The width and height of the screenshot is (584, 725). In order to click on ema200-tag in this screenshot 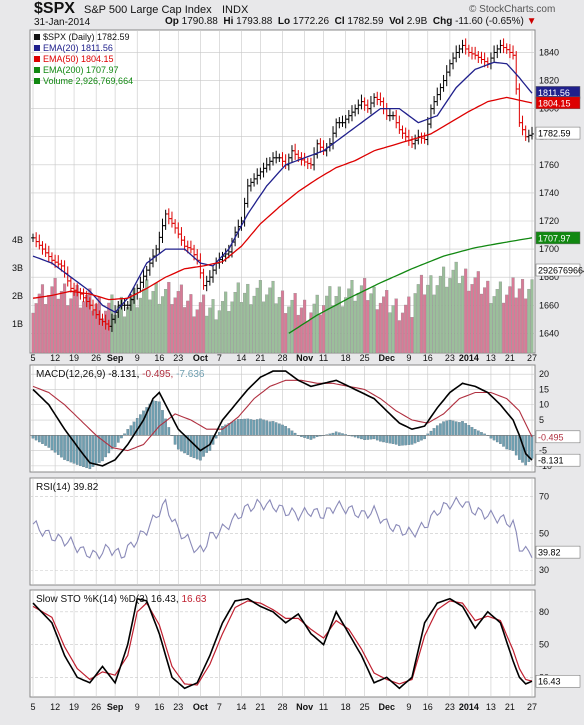, I will do `click(558, 238)`.